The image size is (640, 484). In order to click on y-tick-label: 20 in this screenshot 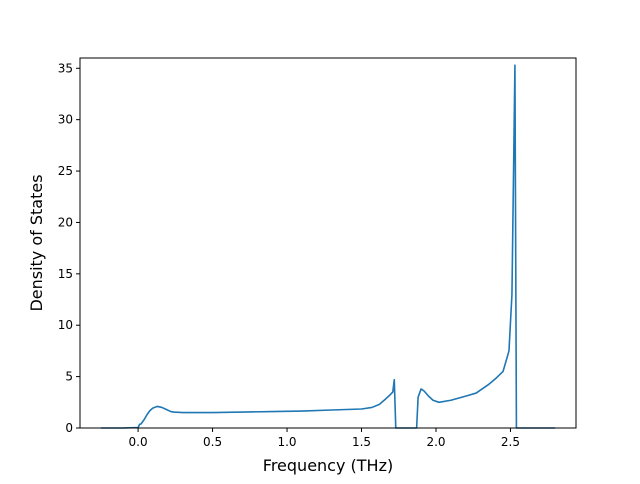, I will do `click(65, 222)`.